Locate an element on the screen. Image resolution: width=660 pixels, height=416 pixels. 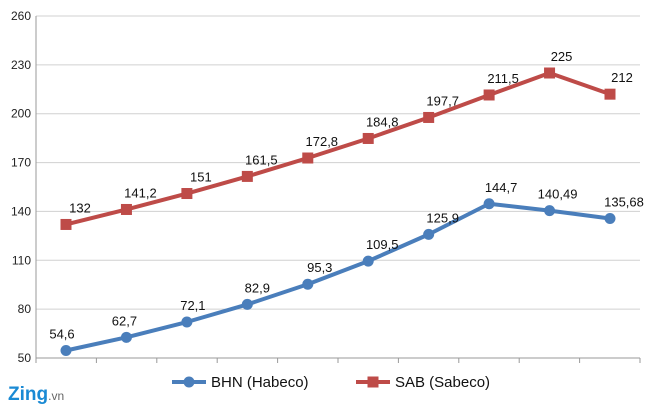
data-label: 132 is located at coordinates (80, 207).